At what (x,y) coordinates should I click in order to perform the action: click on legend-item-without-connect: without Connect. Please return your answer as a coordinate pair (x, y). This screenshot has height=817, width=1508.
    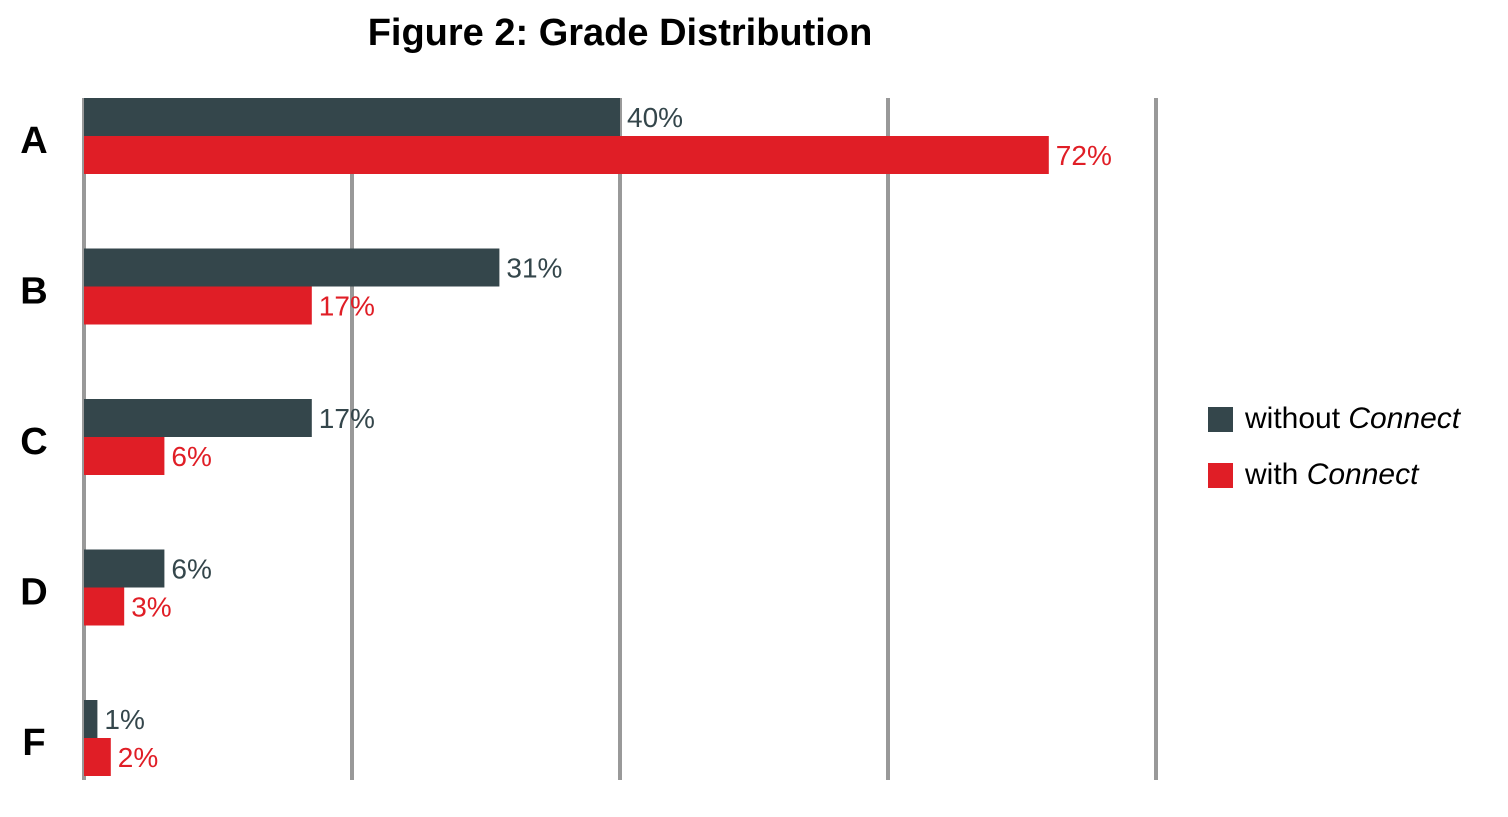
    Looking at the image, I should click on (1334, 419).